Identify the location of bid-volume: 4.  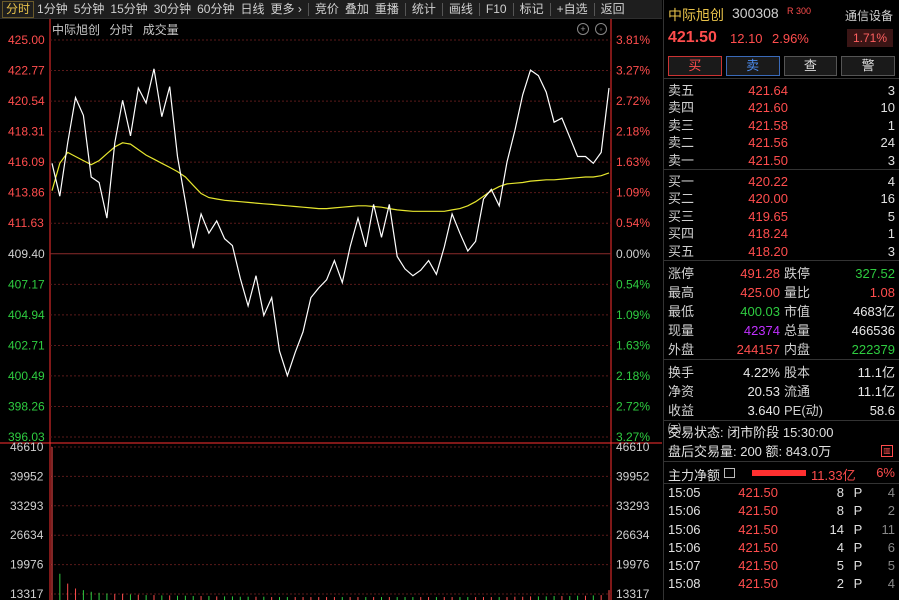
(891, 181).